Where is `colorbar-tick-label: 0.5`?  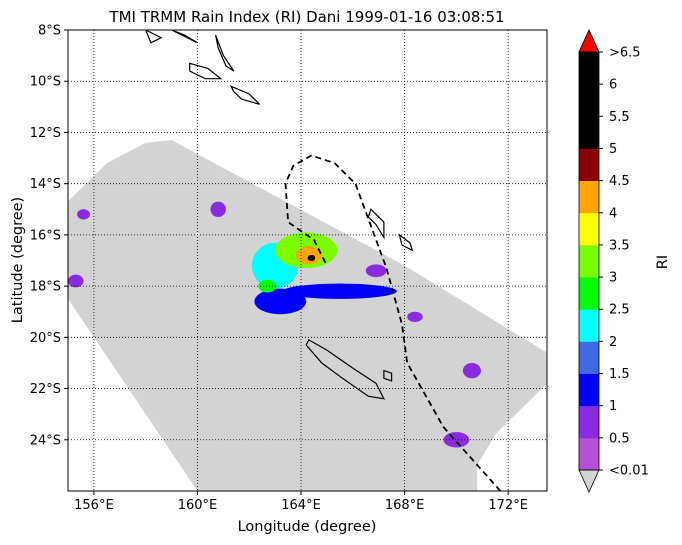 colorbar-tick-label: 0.5 is located at coordinates (619, 438).